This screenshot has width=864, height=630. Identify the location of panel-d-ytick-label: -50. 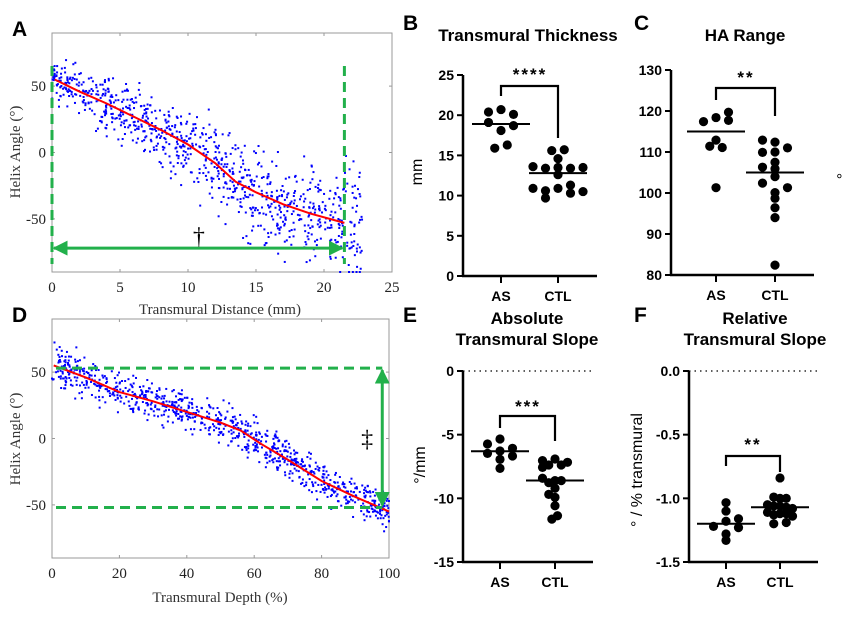
(36, 506).